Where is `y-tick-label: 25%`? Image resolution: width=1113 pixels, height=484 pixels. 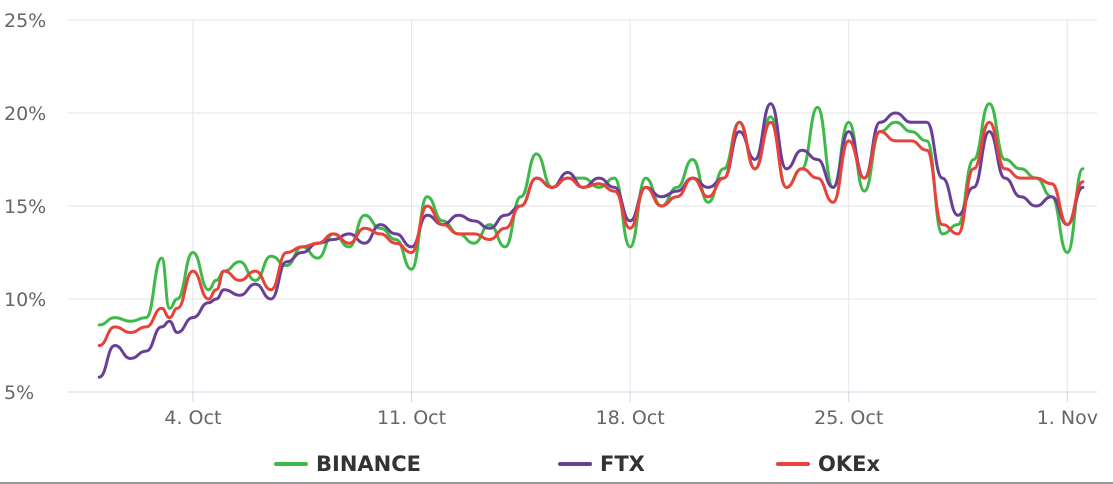
y-tick-label: 25% is located at coordinates (25, 21).